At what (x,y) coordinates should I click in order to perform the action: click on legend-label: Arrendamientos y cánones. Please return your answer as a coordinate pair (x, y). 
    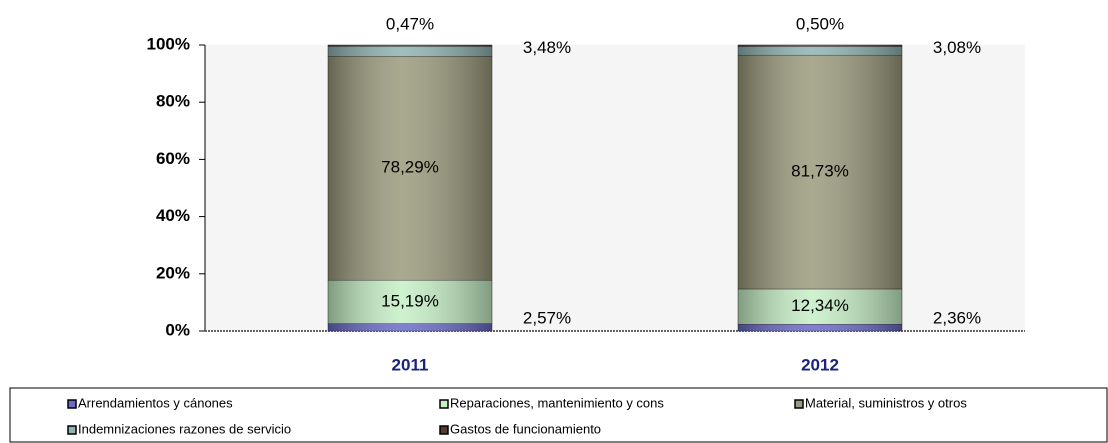
    Looking at the image, I should click on (155, 402).